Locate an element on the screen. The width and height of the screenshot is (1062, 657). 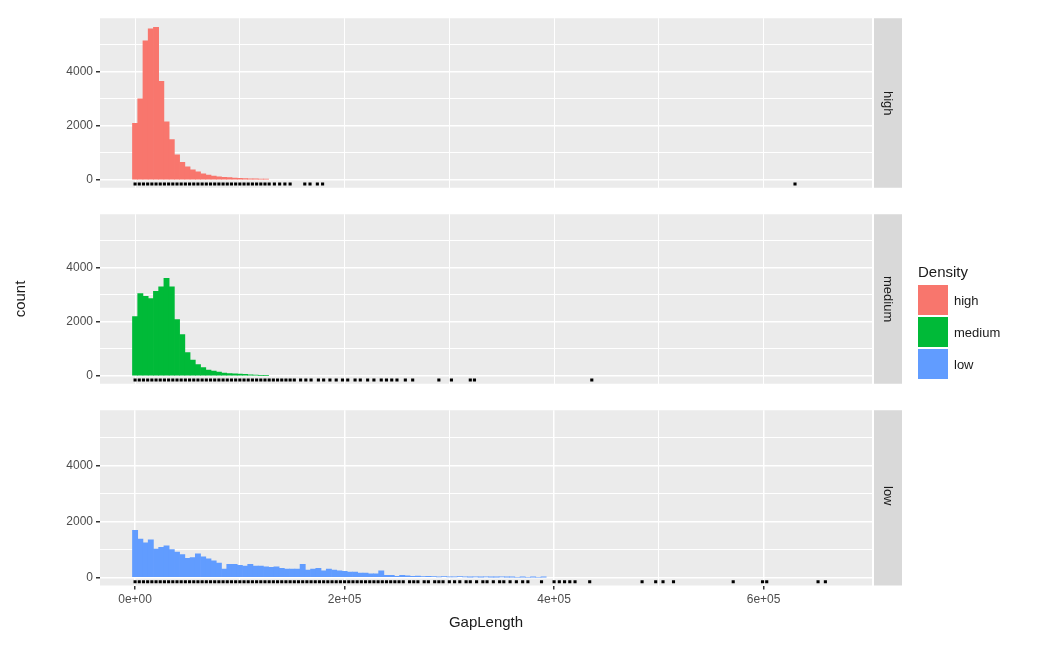
x-axis-title: GapLength is located at coordinates (486, 622).